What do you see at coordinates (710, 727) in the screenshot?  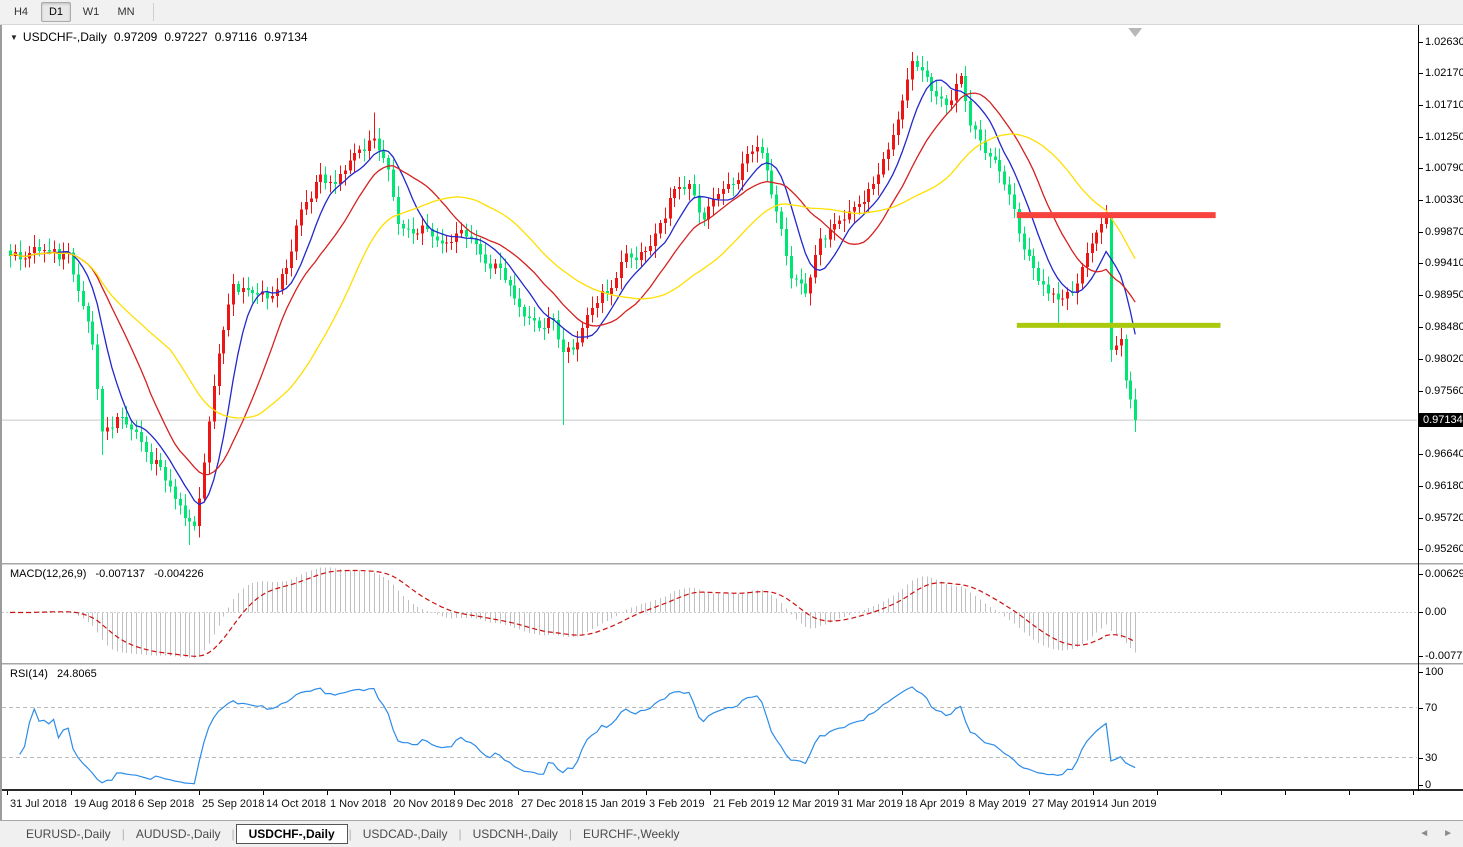 I see `rsi-pane: RSI(14) 24.8065` at bounding box center [710, 727].